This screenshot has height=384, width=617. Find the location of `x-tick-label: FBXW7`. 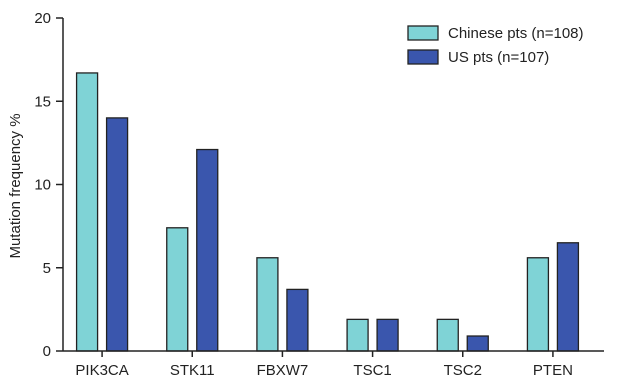

x-tick-label: FBXW7 is located at coordinates (283, 370).